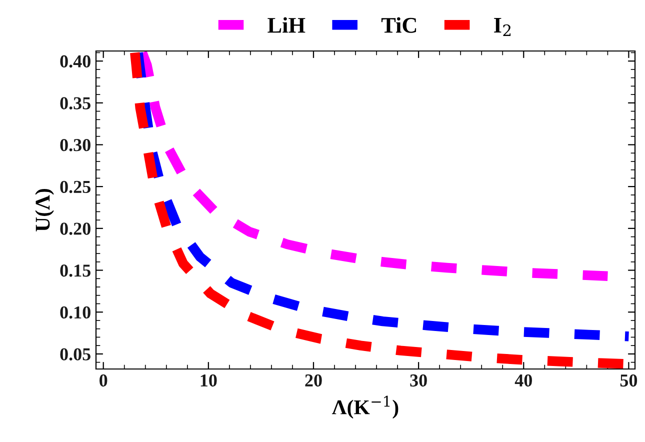 The width and height of the screenshot is (645, 442). What do you see at coordinates (75, 145) in the screenshot?
I see `y-tick-label: 0.30` at bounding box center [75, 145].